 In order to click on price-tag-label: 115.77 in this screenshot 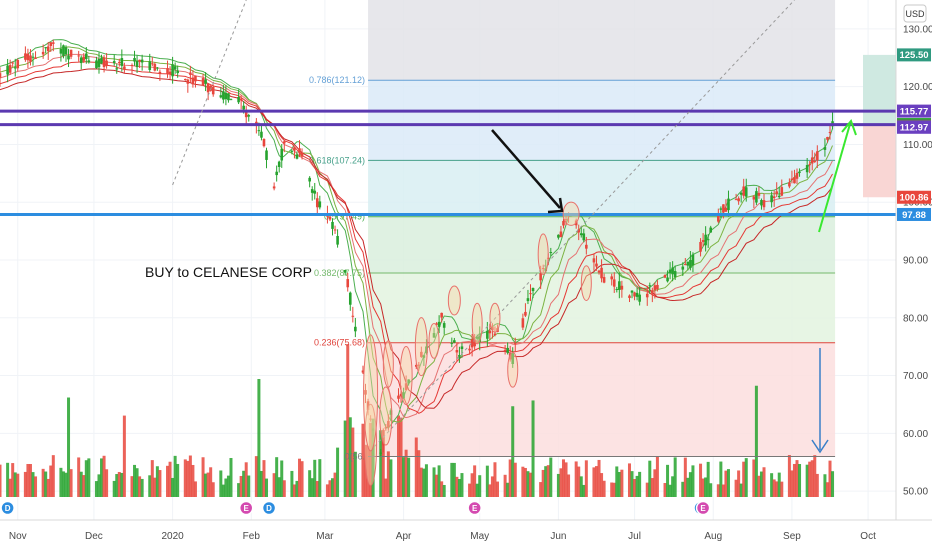, I will do `click(914, 111)`.